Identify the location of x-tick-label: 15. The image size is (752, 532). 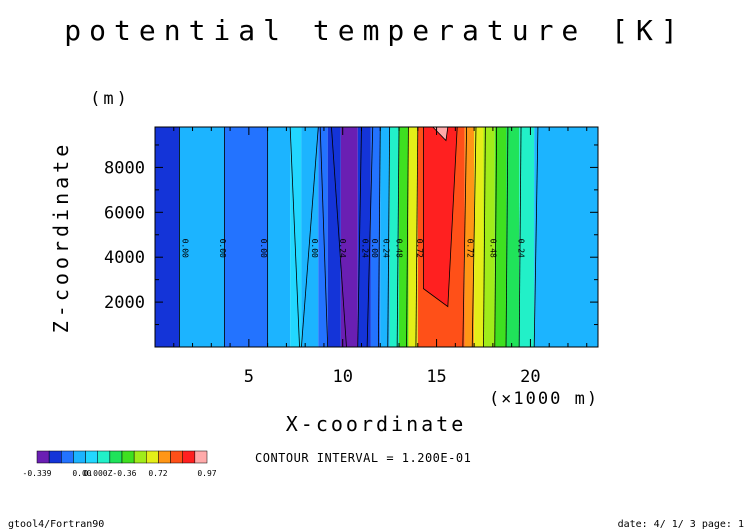
(436, 377).